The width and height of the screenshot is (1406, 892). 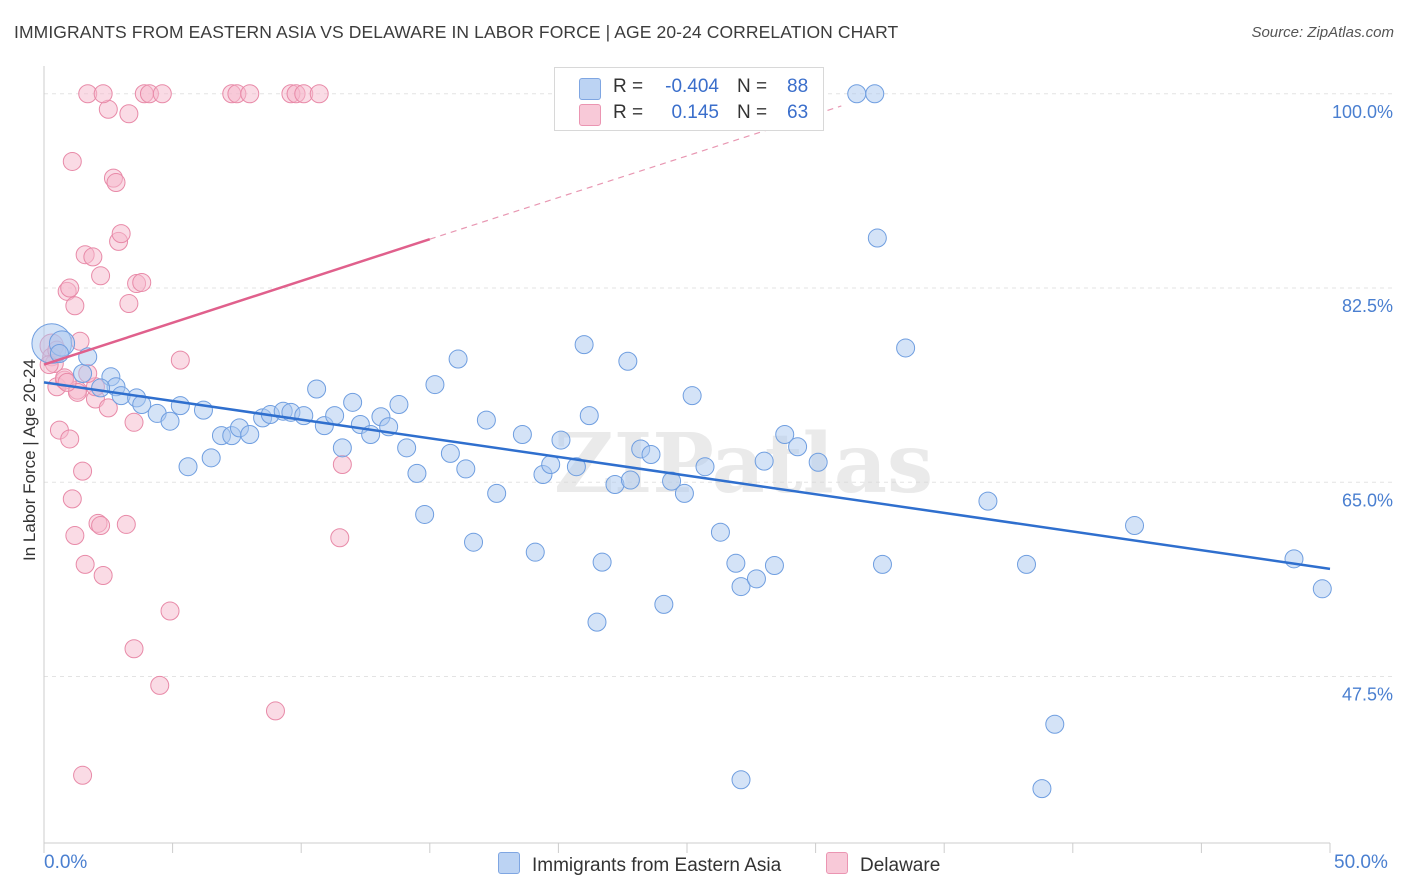 What do you see at coordinates (1367, 500) in the screenshot?
I see `y-tick-label: 65.0%` at bounding box center [1367, 500].